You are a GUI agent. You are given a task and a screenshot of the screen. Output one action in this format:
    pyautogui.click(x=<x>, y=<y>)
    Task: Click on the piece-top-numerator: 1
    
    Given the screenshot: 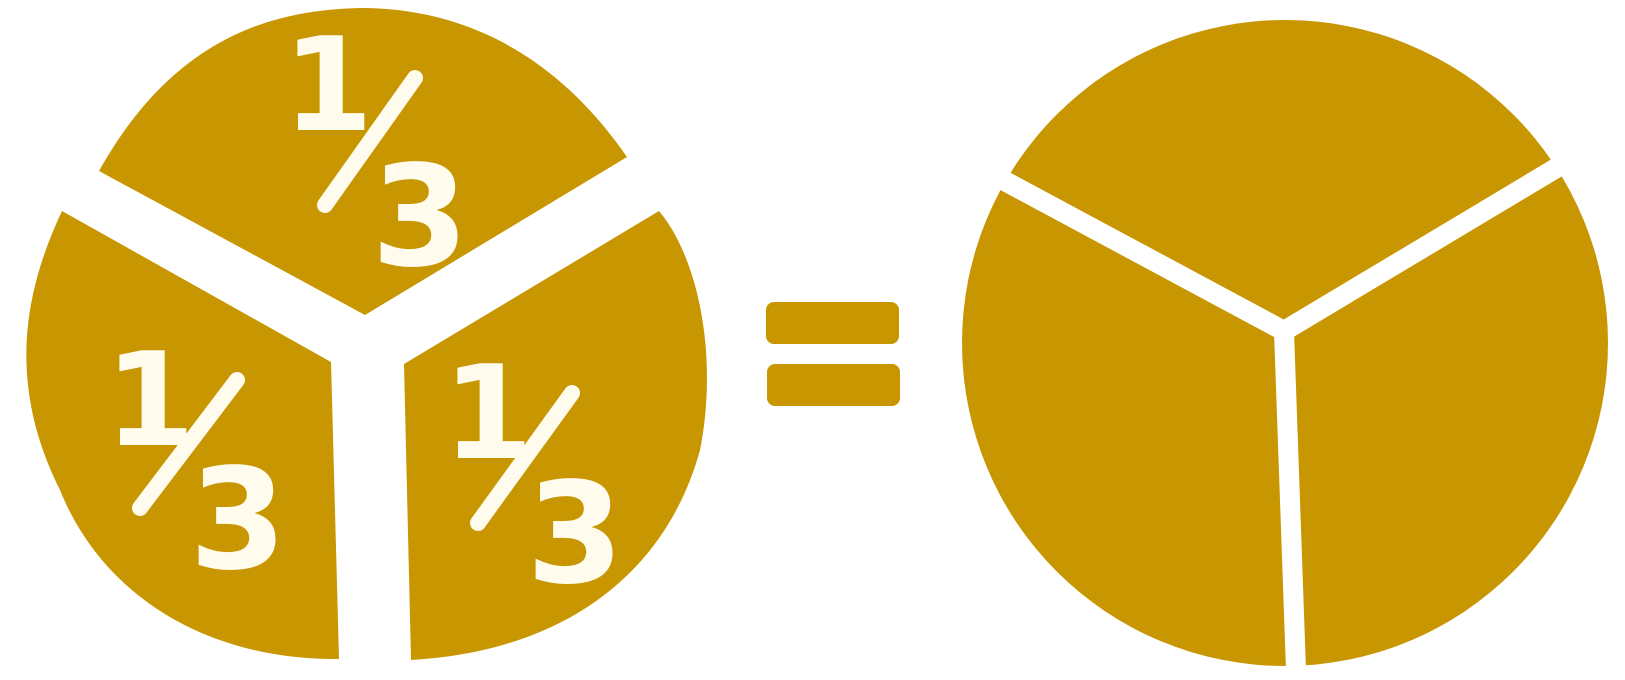 What is the action you would take?
    pyautogui.click(x=328, y=85)
    